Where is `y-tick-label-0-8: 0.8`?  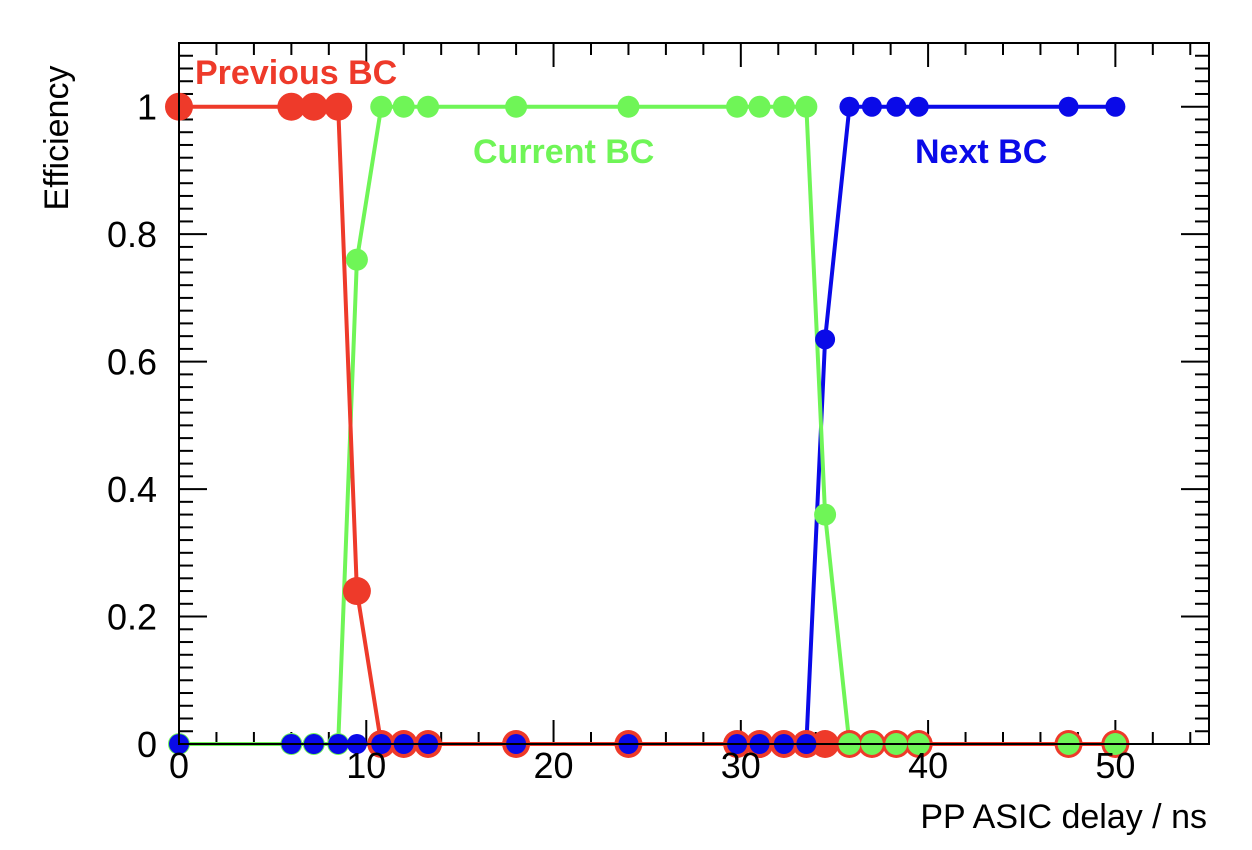
y-tick-label-0-8: 0.8 is located at coordinates (132, 234).